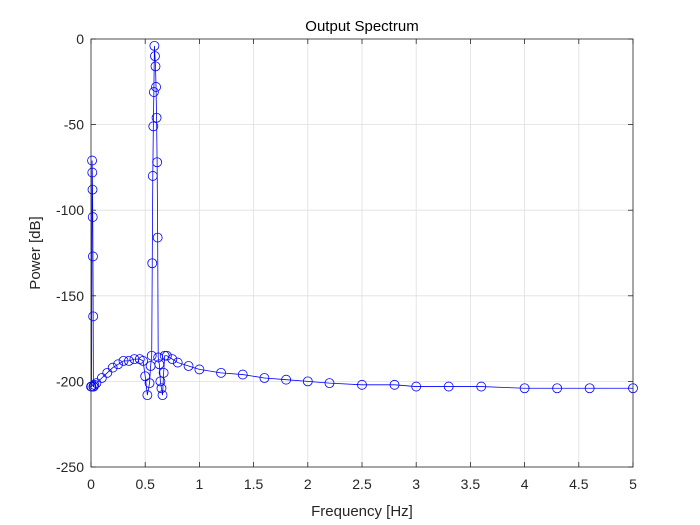 The image size is (700, 525). Describe the element at coordinates (145, 484) in the screenshot. I see `x-tick-label: 0.5` at that location.